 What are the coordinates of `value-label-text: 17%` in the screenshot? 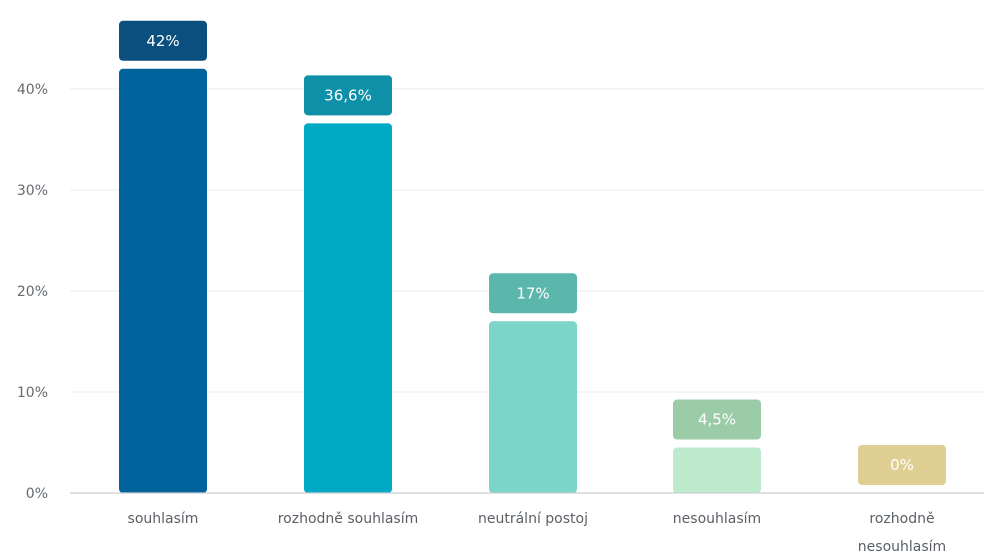 It's located at (532, 293).